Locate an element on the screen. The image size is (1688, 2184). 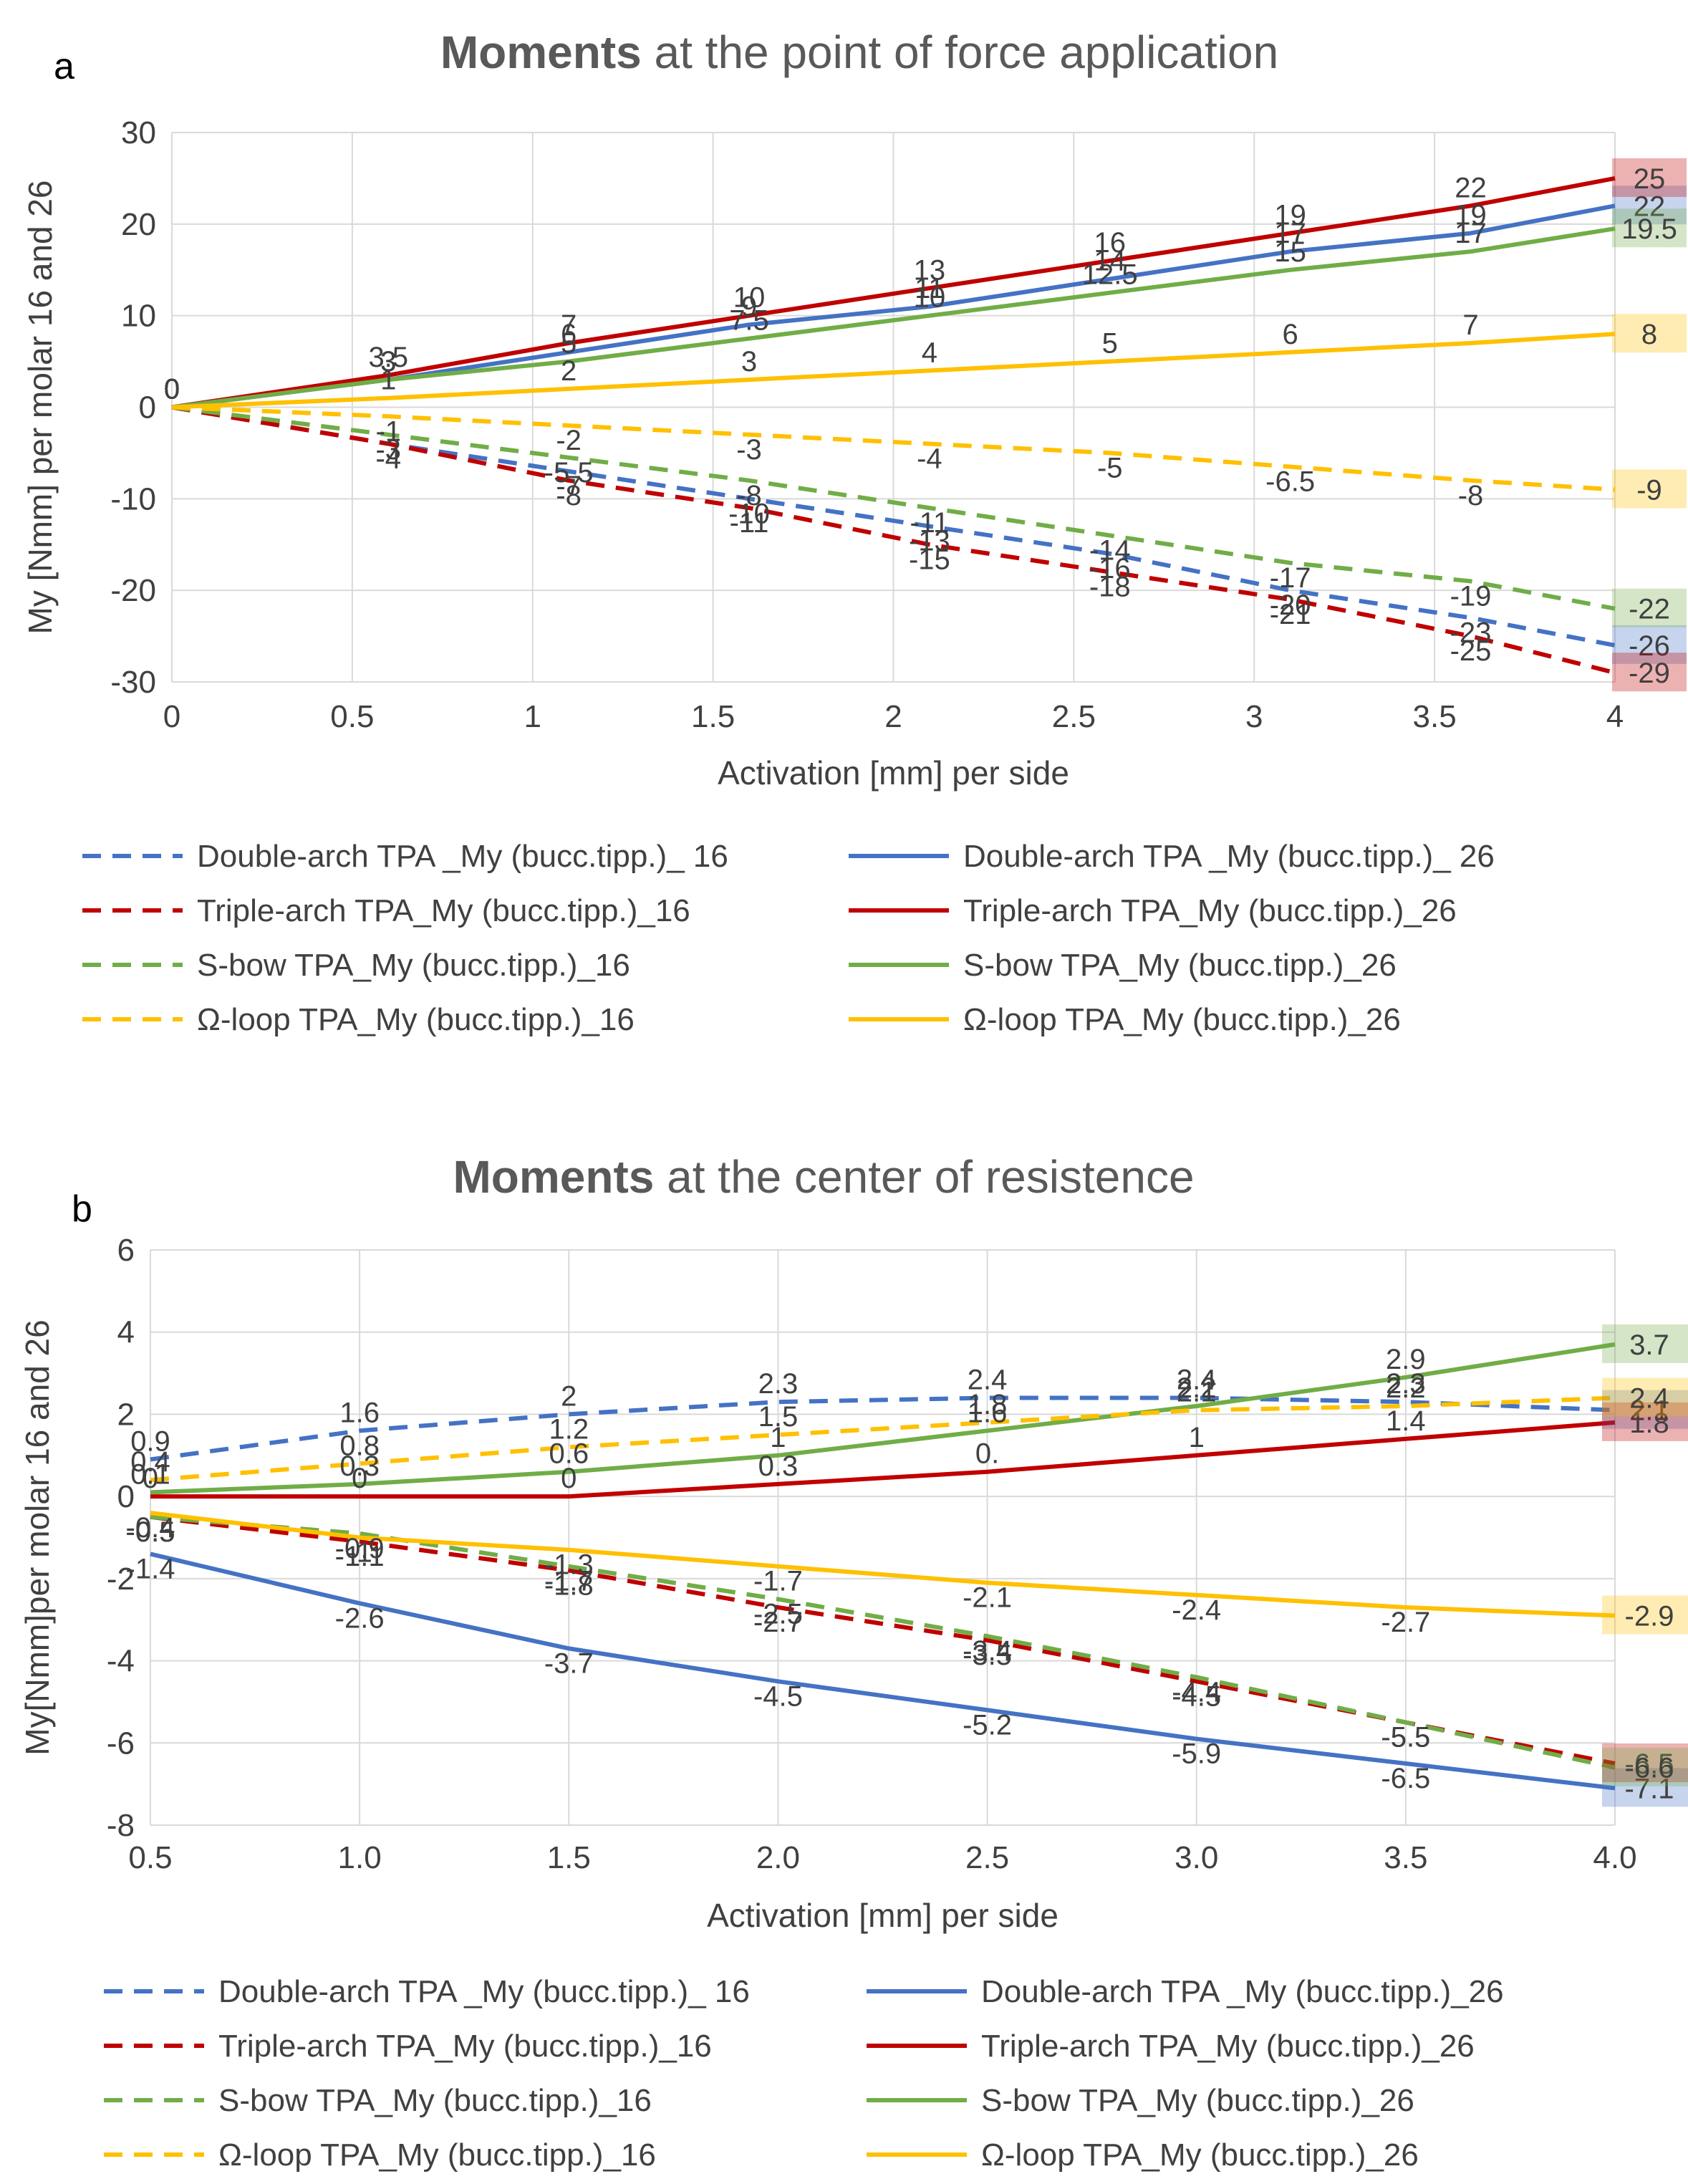
y-tick-label: -30 is located at coordinates (133, 682).